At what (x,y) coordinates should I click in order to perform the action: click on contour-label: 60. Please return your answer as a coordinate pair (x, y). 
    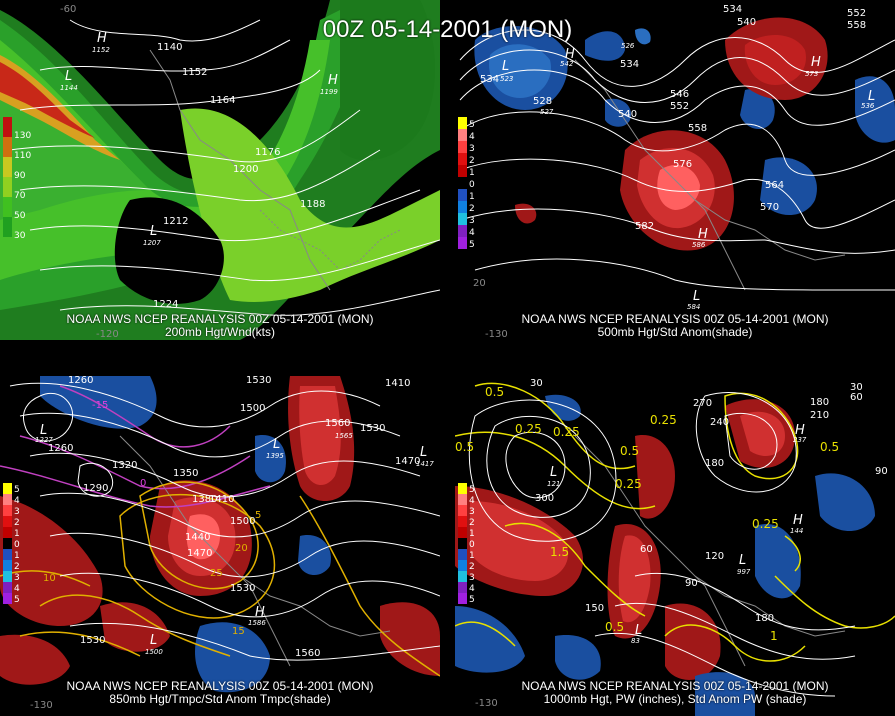
    Looking at the image, I should click on (856, 397).